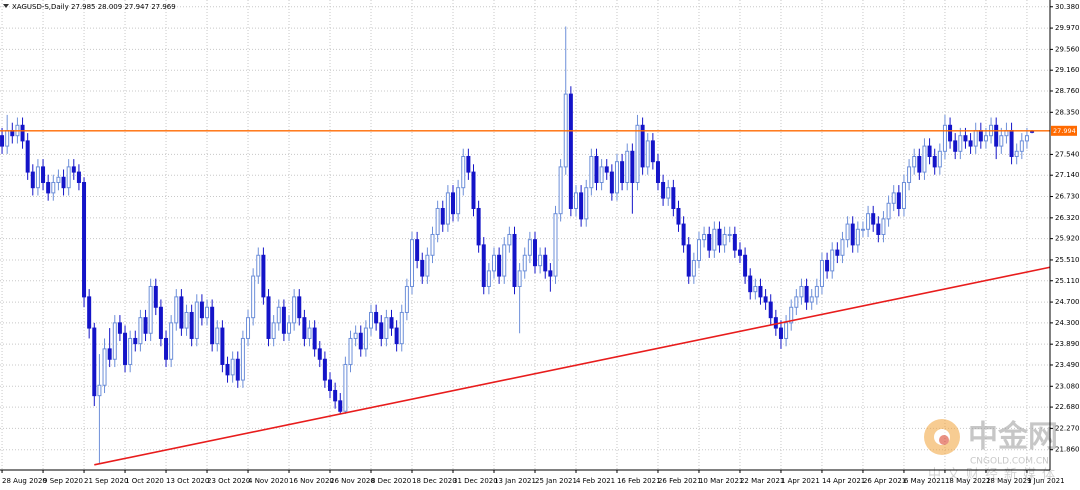 Image resolution: width=1080 pixels, height=490 pixels. I want to click on x-tick-label: 21 Sep 2020, so click(106, 481).